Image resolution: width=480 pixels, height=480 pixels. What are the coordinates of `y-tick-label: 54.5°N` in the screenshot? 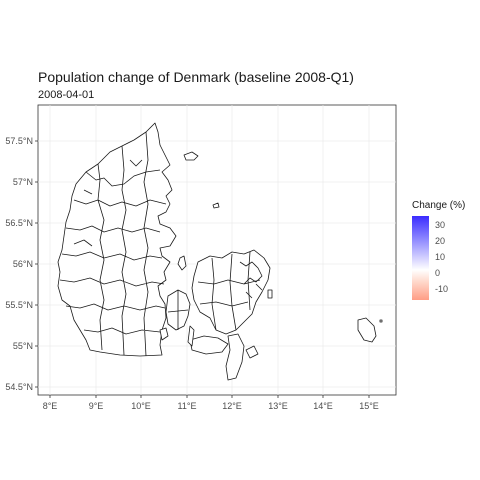 It's located at (19, 387).